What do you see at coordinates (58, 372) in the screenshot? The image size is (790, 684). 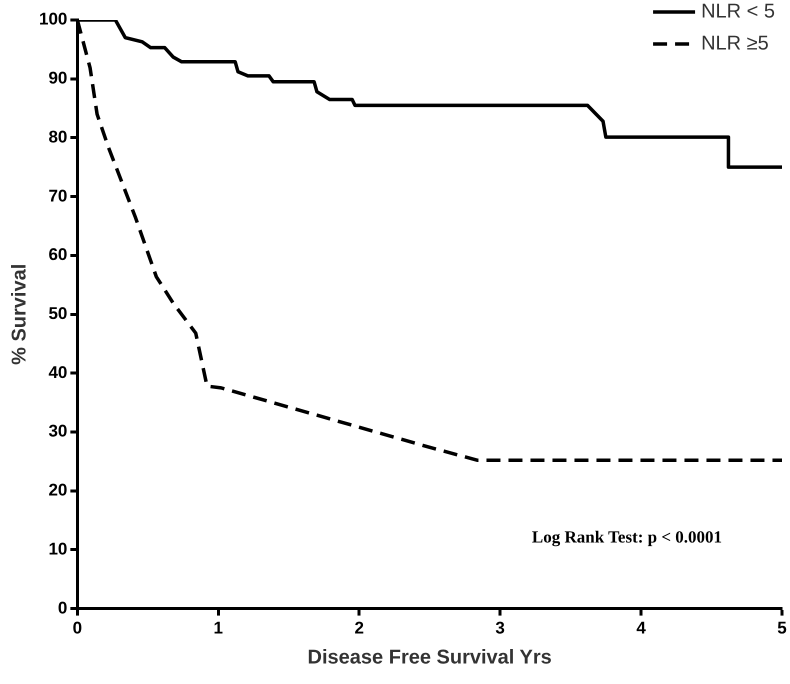 I see `y-tick-label: 40` at bounding box center [58, 372].